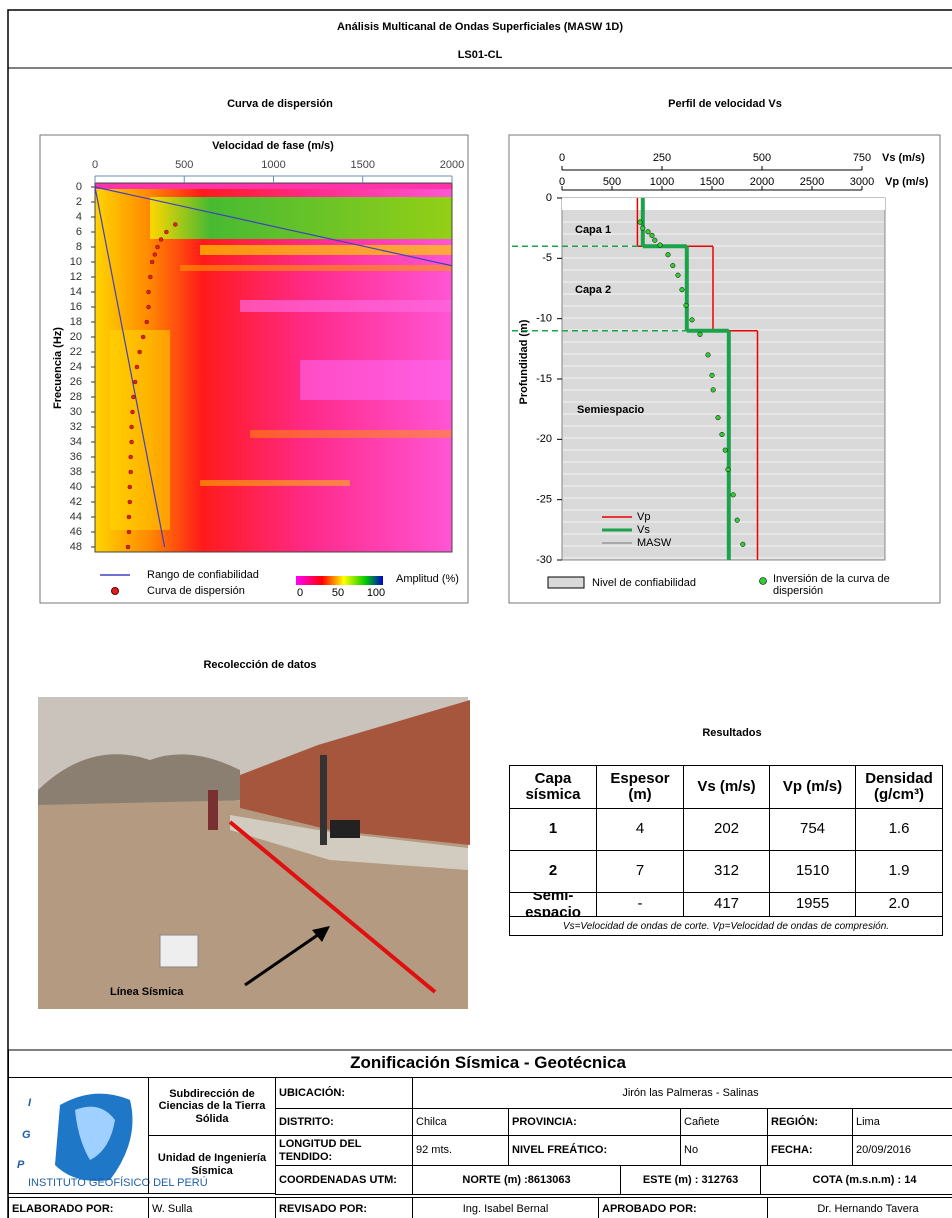 The height and width of the screenshot is (1218, 952). I want to click on y-tick-label: -25, so click(544, 500).